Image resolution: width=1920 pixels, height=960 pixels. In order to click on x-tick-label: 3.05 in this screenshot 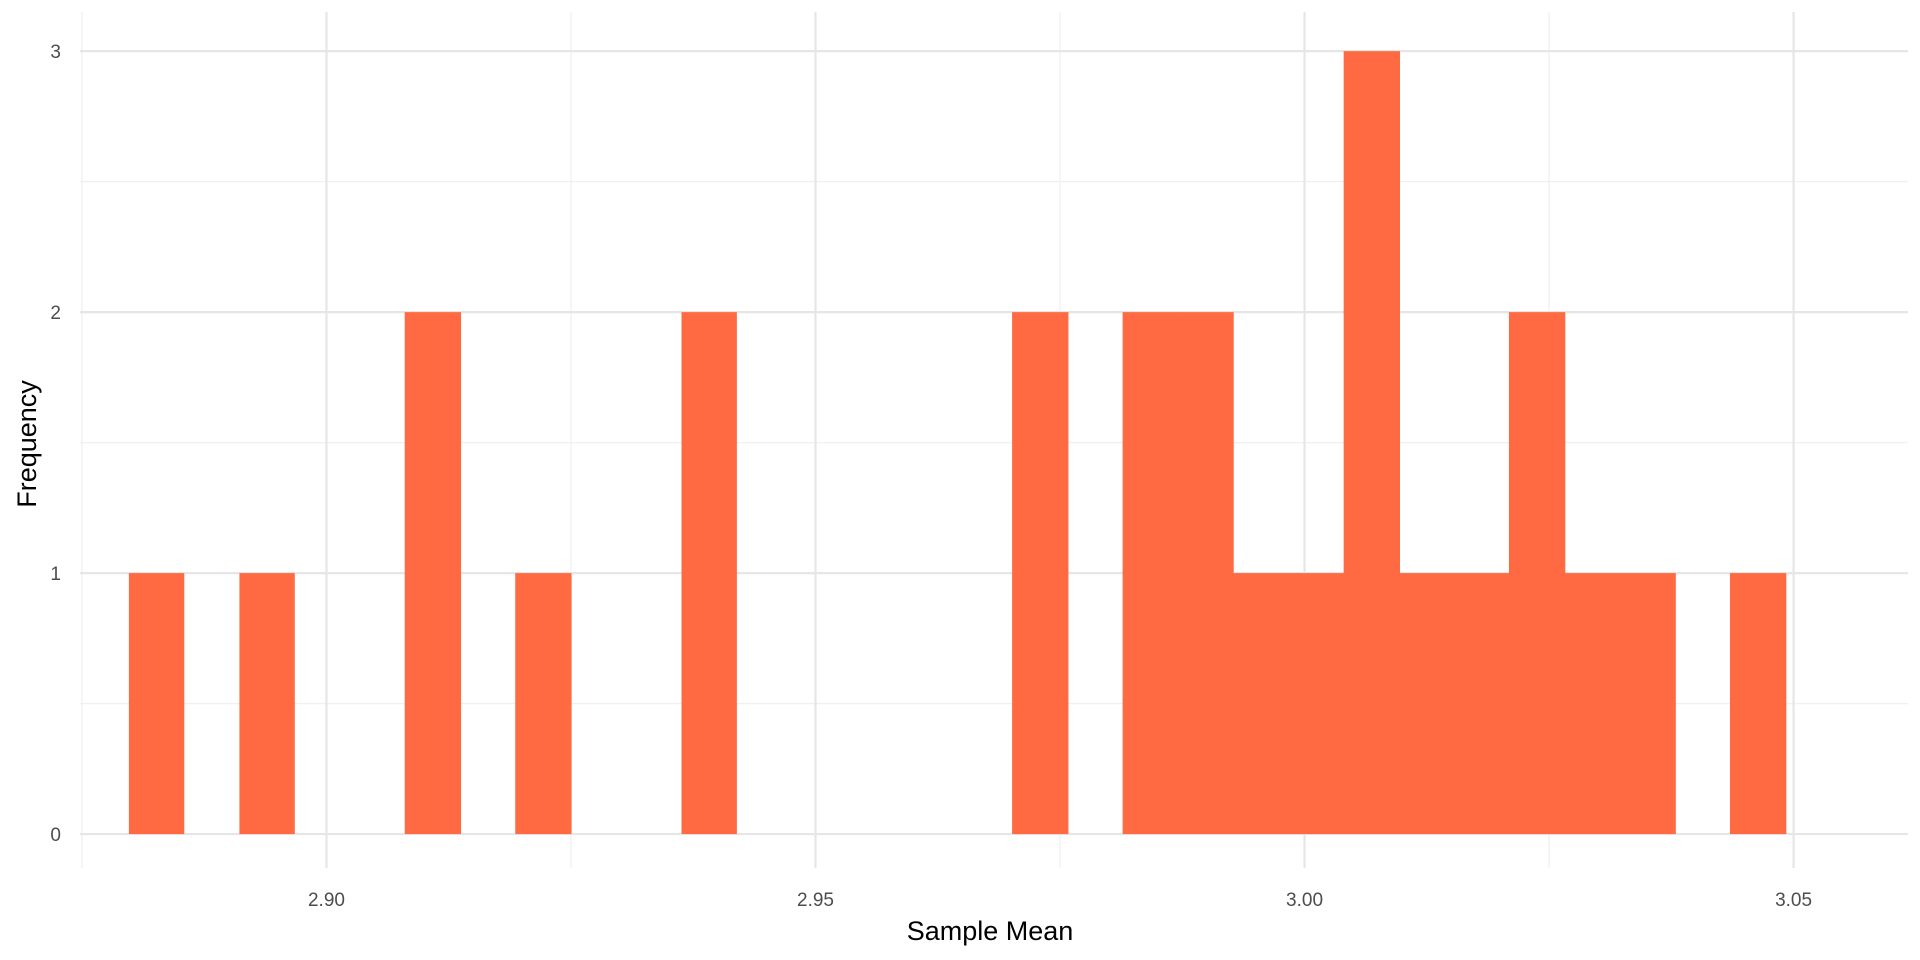, I will do `click(1793, 900)`.